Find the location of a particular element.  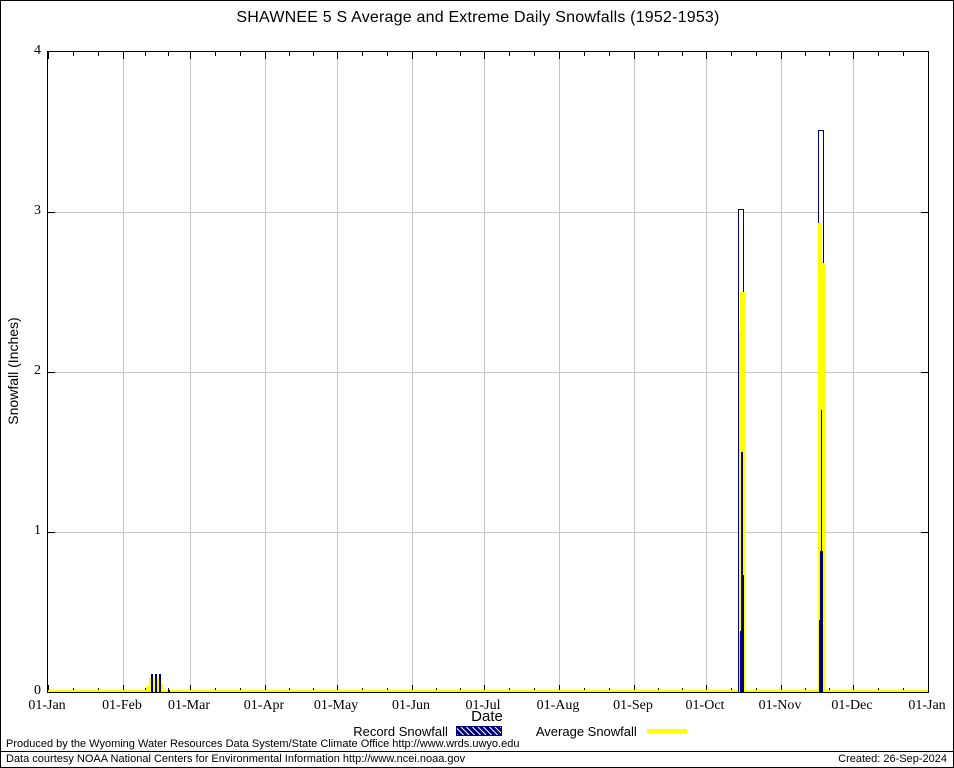

footer-divider is located at coordinates (477, 751).